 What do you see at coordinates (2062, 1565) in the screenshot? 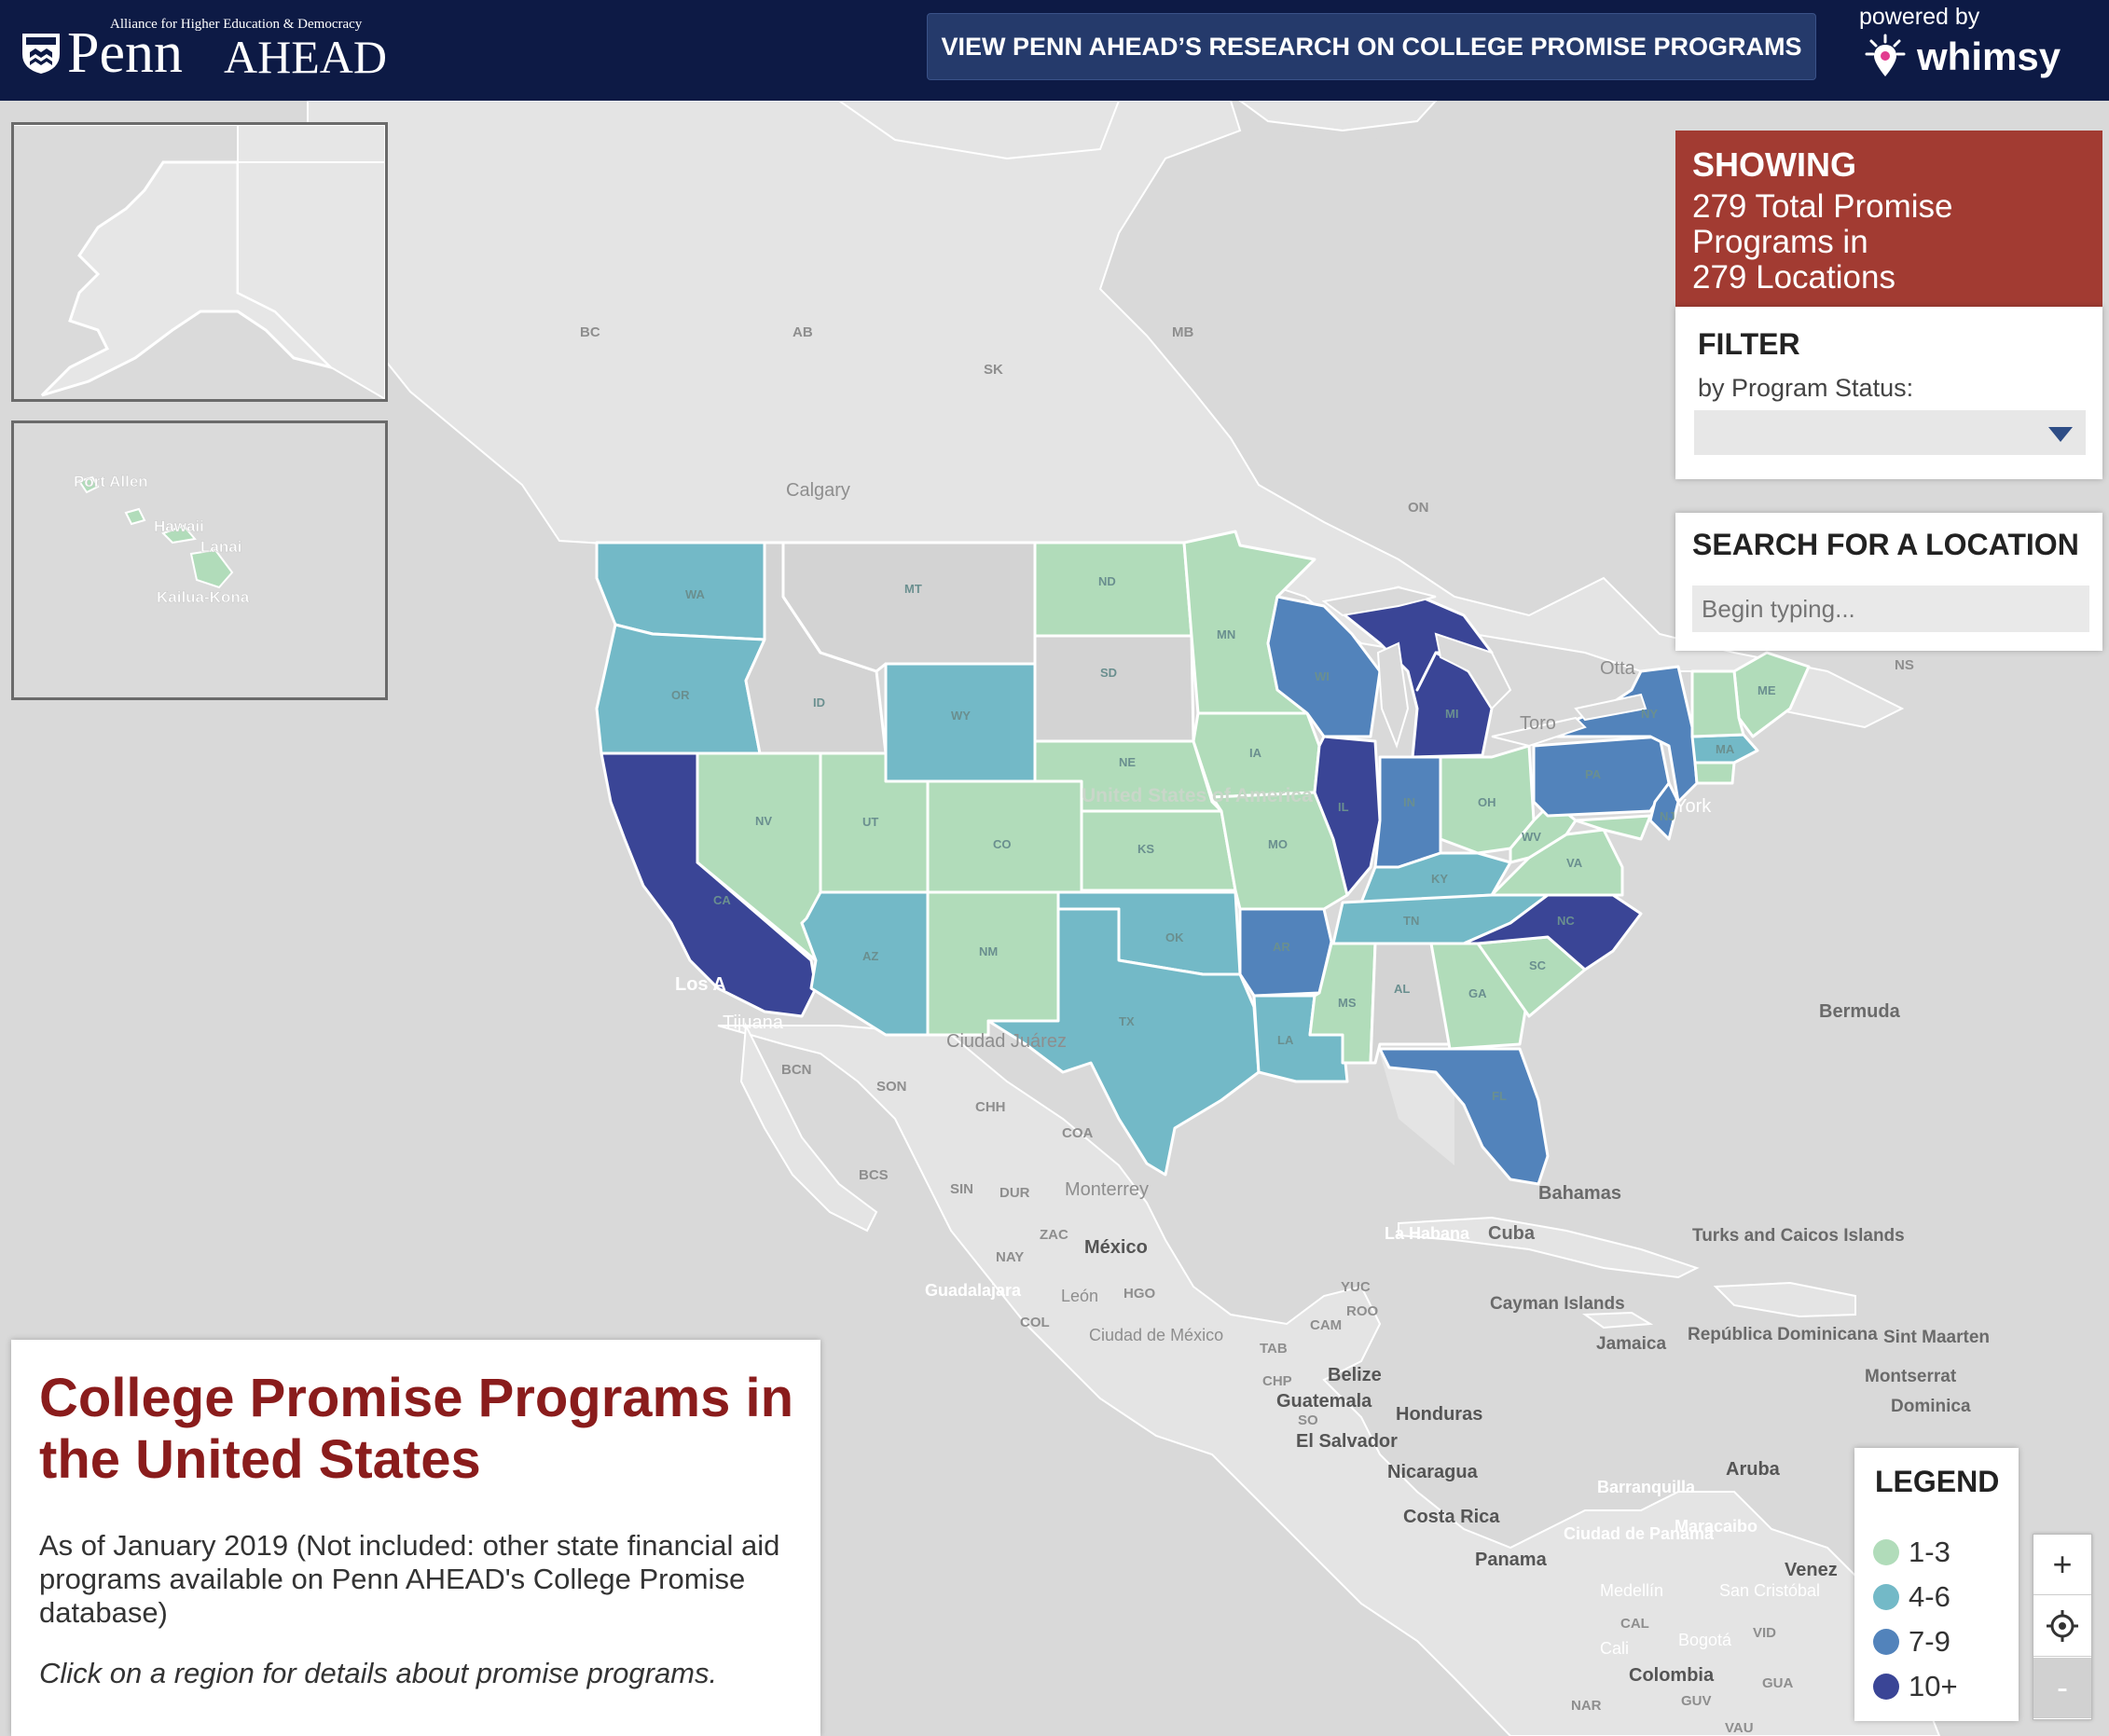
I see `zoom-in-button: +` at bounding box center [2062, 1565].